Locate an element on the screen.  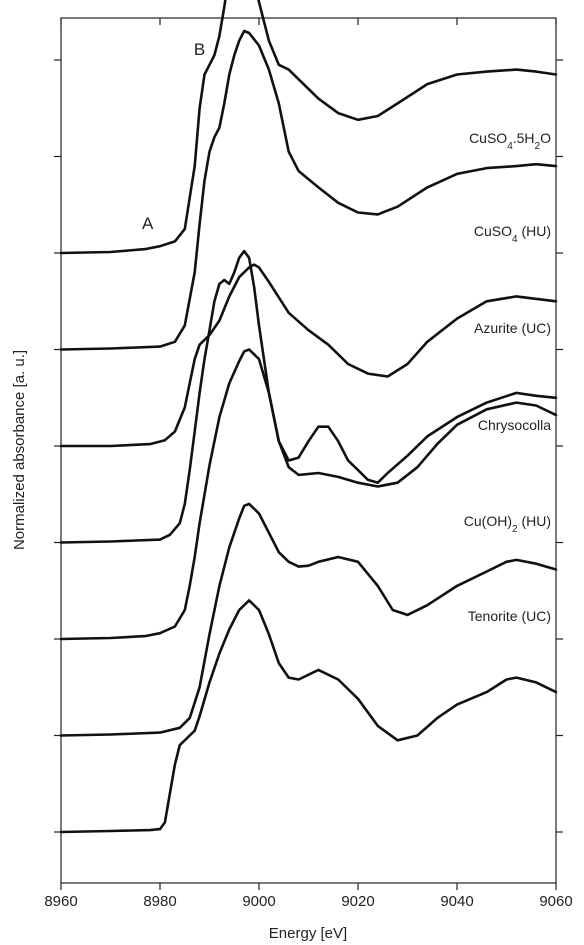
series-label: CuSO4.5H2O is located at coordinates (510, 141).